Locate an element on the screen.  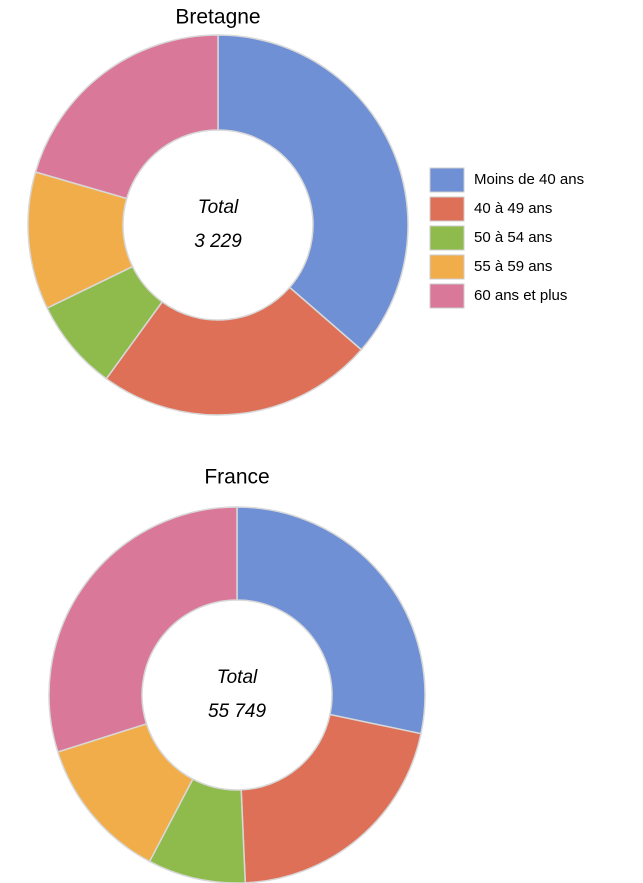
legend-label: 60 ans et plus is located at coordinates (520, 295).